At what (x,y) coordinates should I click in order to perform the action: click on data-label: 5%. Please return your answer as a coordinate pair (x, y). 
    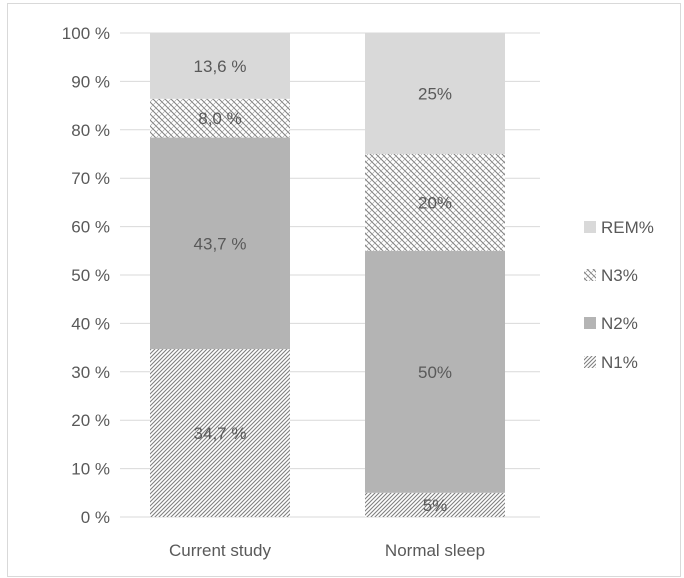
    Looking at the image, I should click on (435, 505).